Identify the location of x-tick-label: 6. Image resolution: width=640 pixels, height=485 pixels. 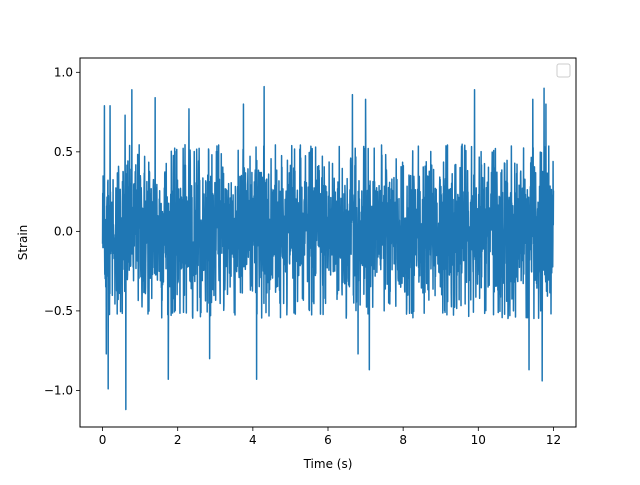
(328, 440).